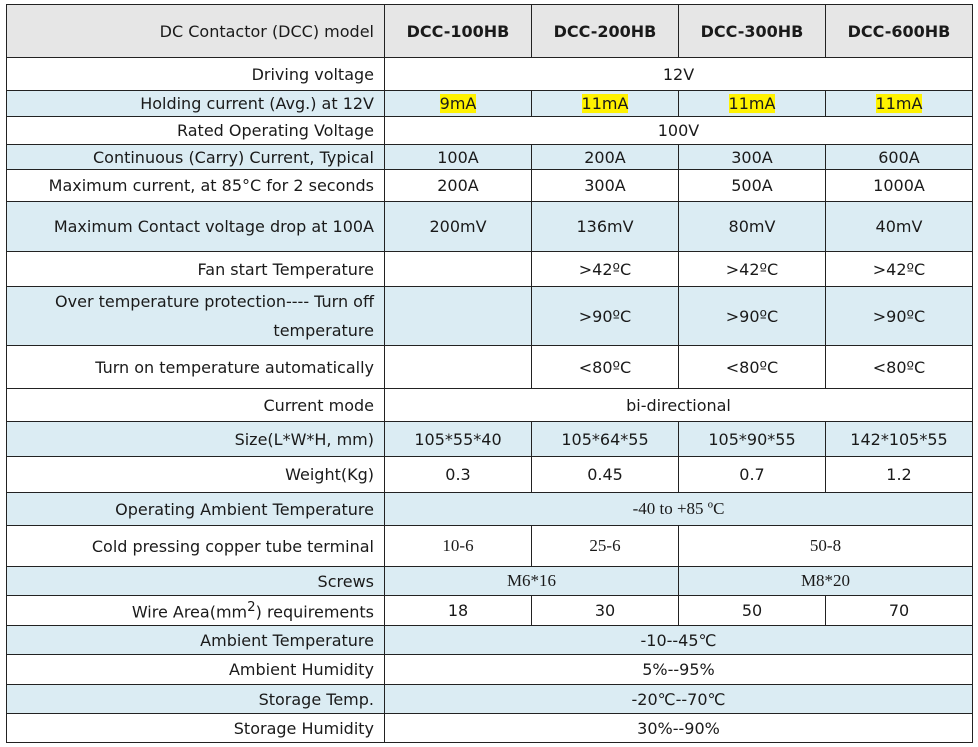 Image resolution: width=978 pixels, height=747 pixels. What do you see at coordinates (605, 31) in the screenshot?
I see `model-header: DCC-200HB` at bounding box center [605, 31].